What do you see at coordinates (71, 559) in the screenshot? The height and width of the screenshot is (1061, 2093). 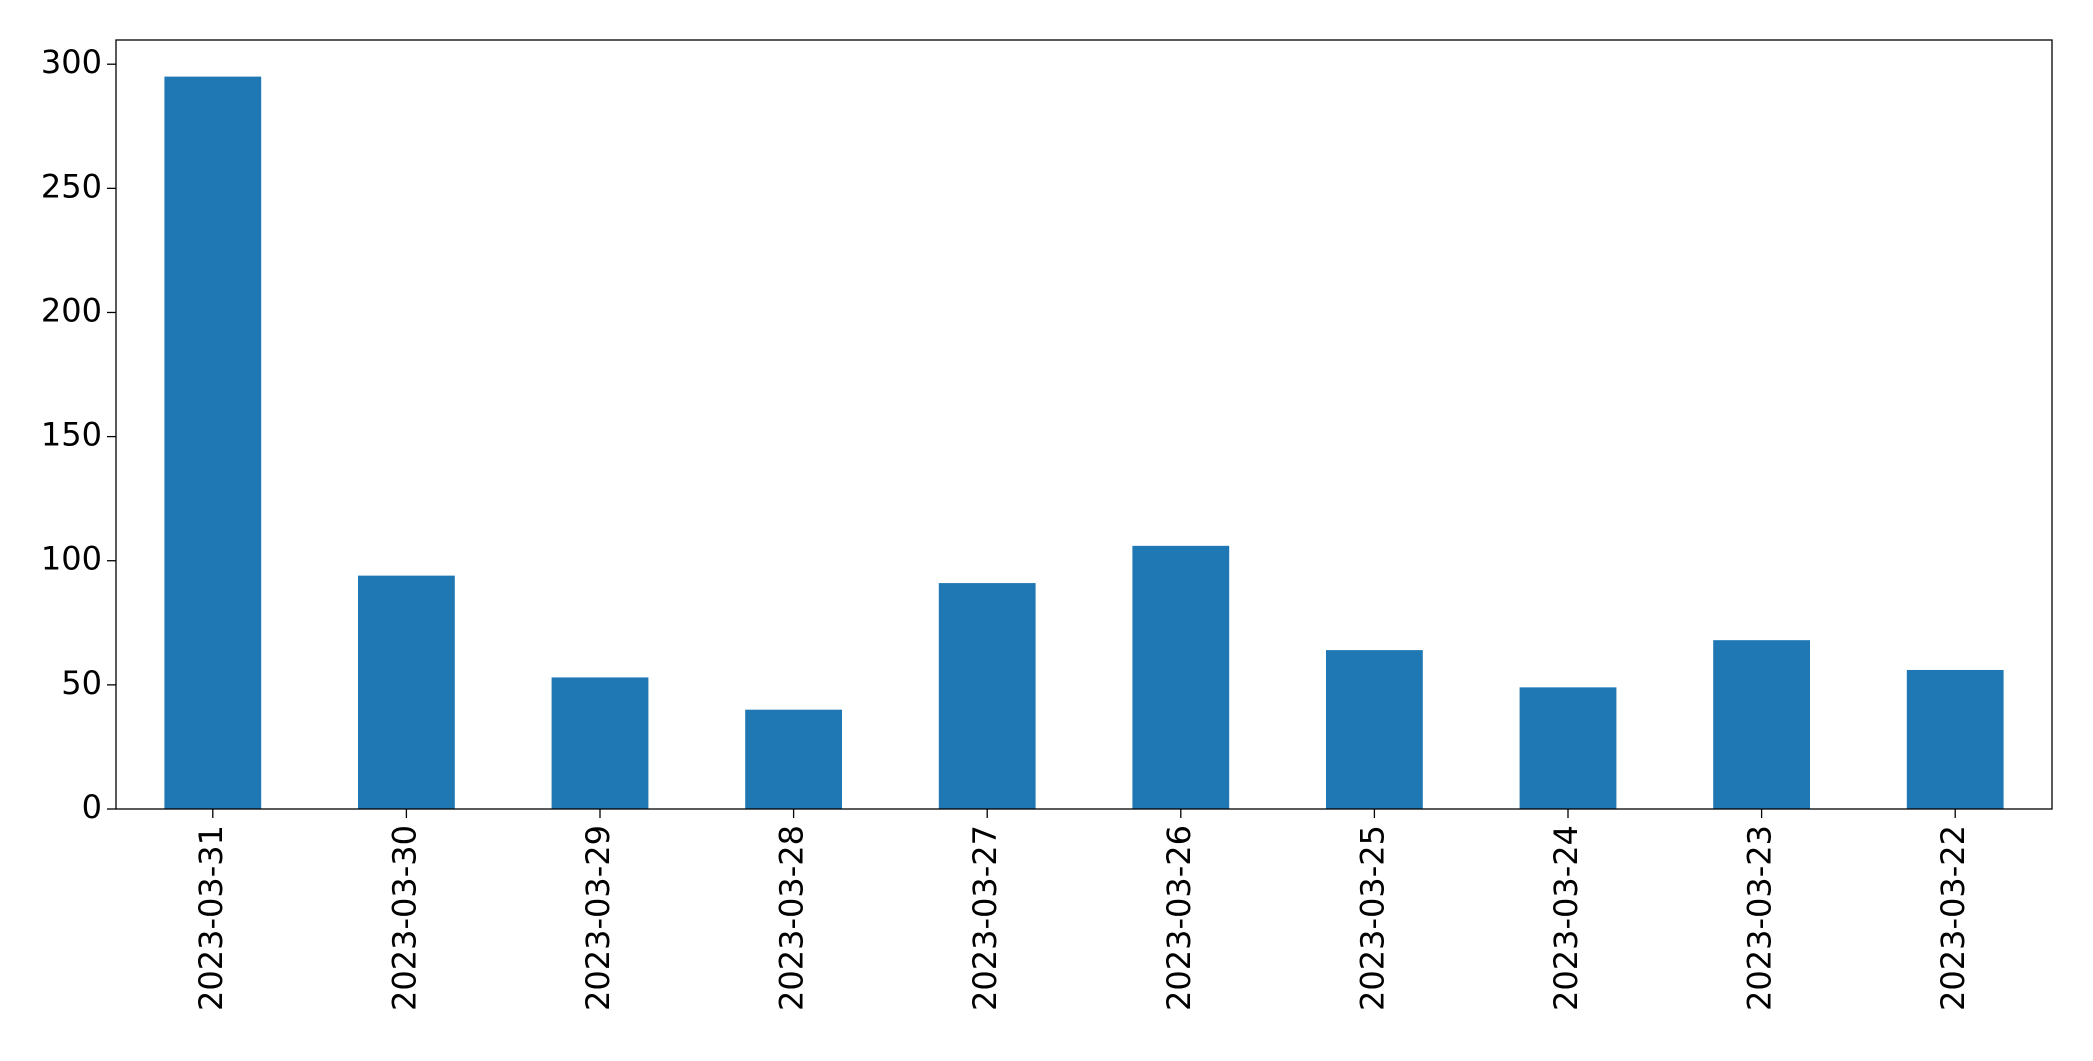 I see `y-tick-label: 100` at bounding box center [71, 559].